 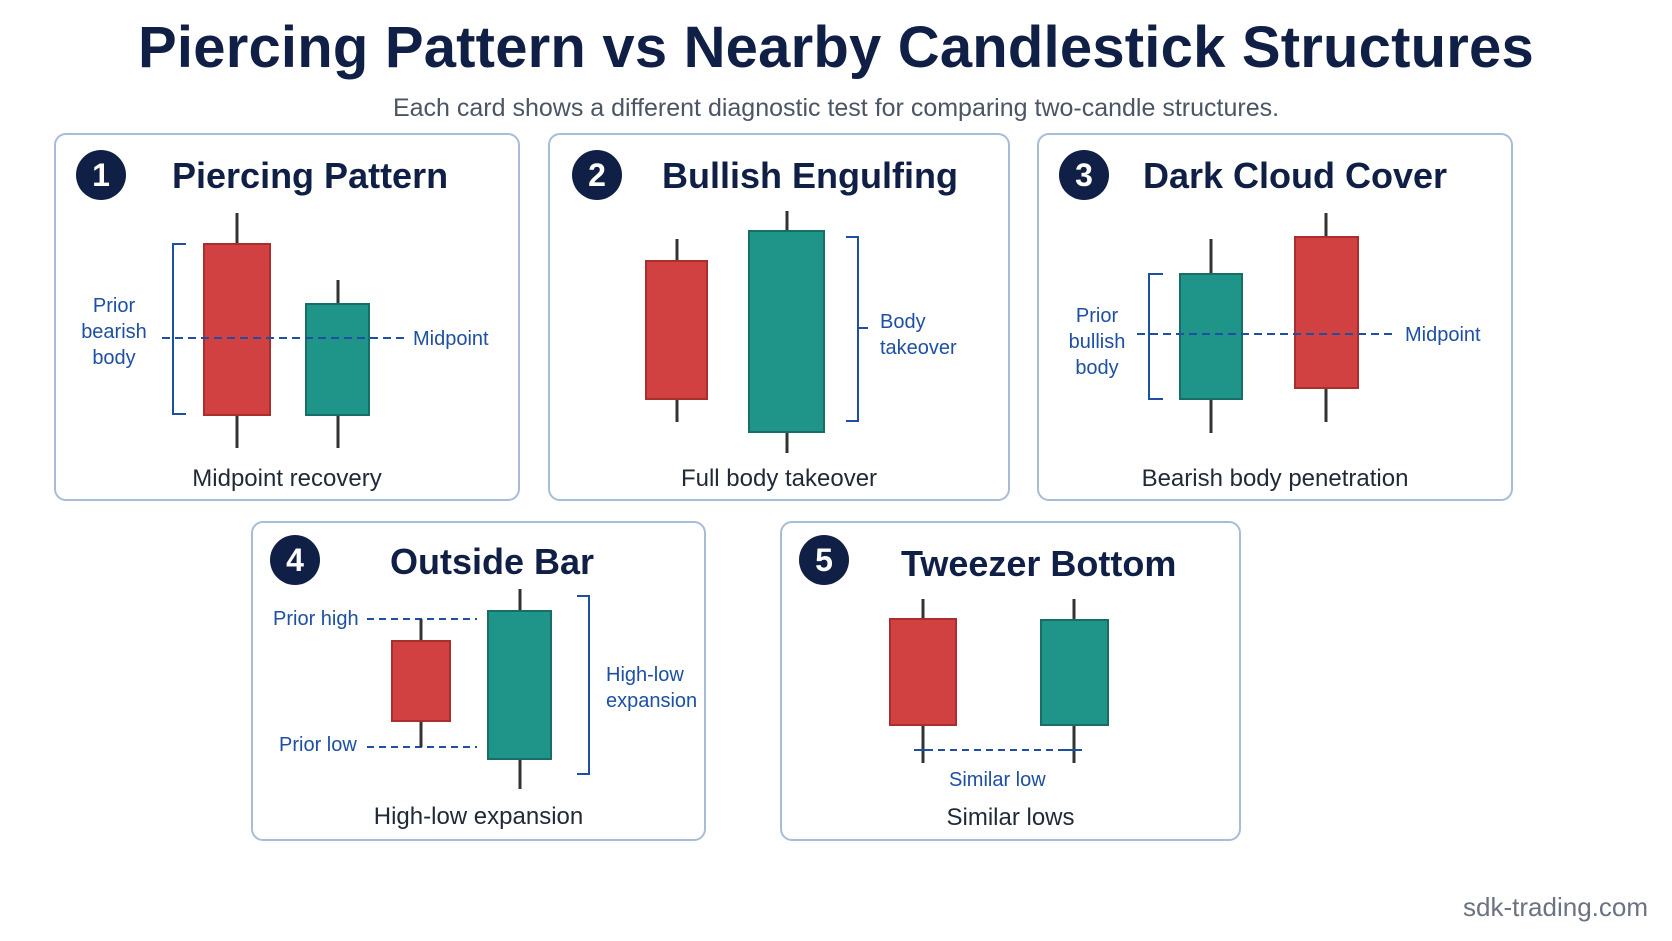 What do you see at coordinates (295, 560) in the screenshot?
I see `card-number-badge: 4` at bounding box center [295, 560].